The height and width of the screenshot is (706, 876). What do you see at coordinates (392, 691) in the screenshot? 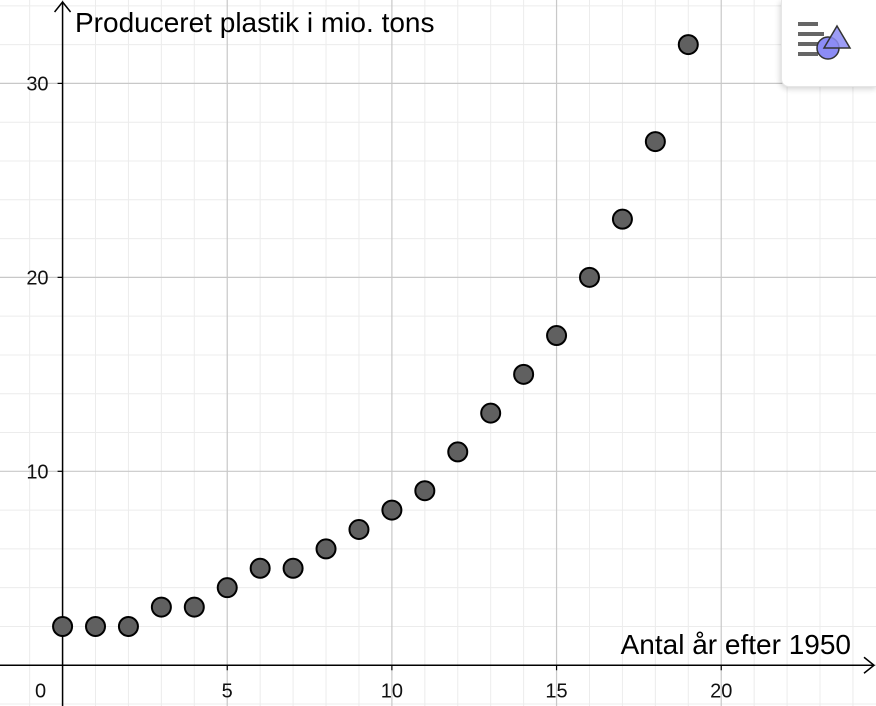
I see `x-tick-label: 10` at bounding box center [392, 691].